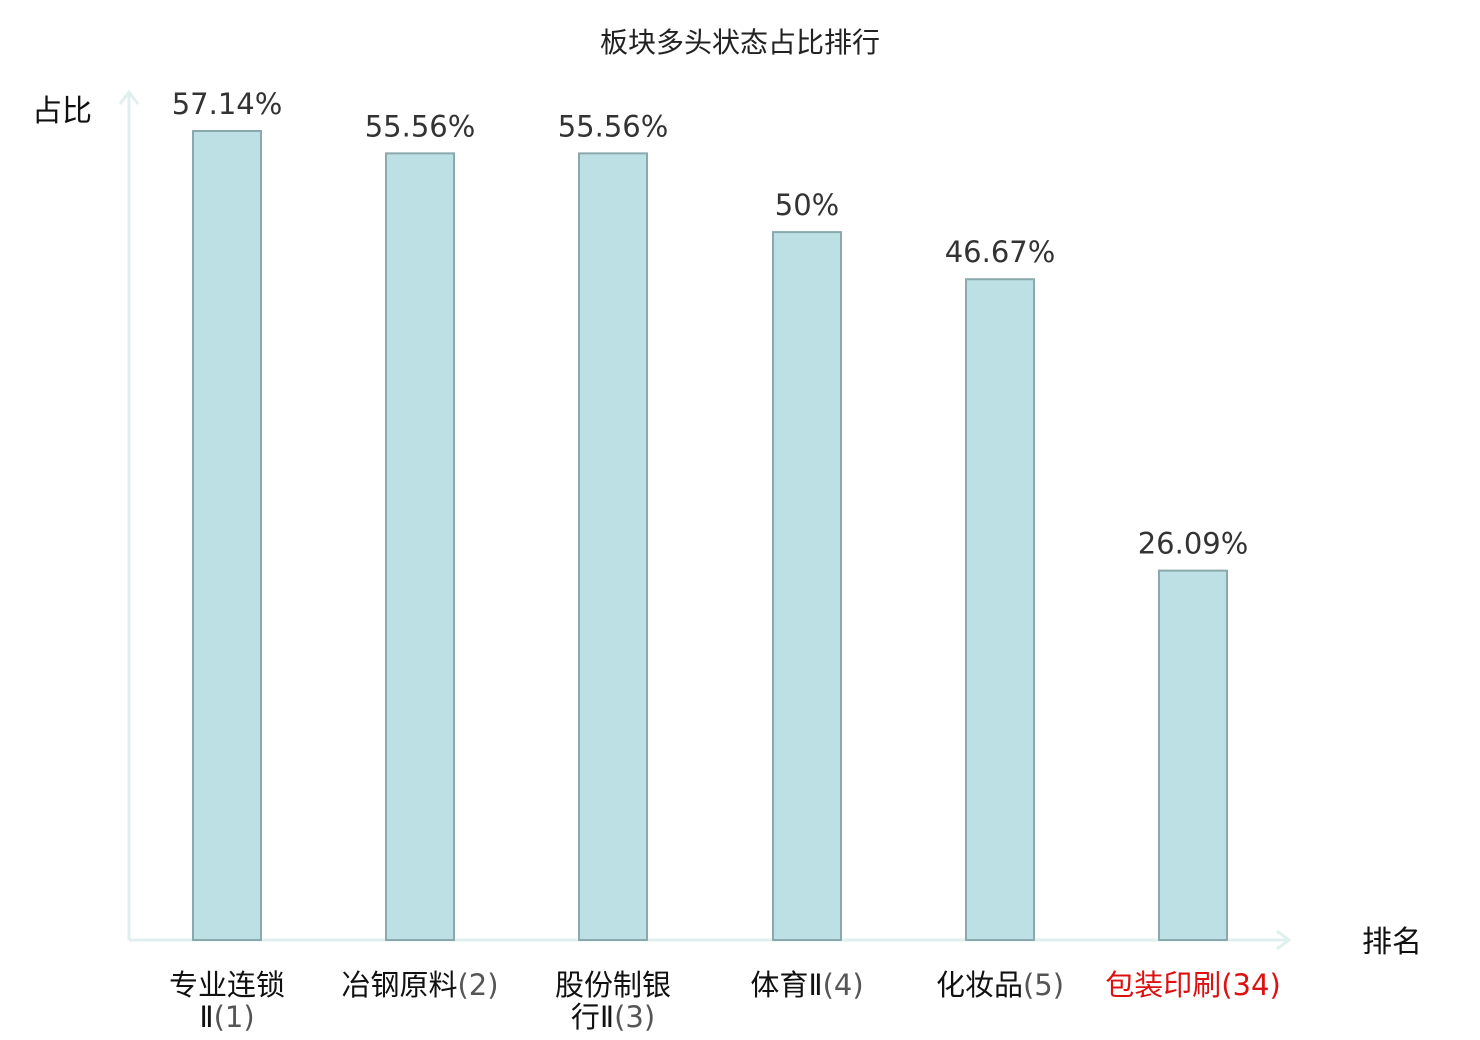 This screenshot has height=1040, width=1480. I want to click on y-axis-label: 占比, so click(62, 111).